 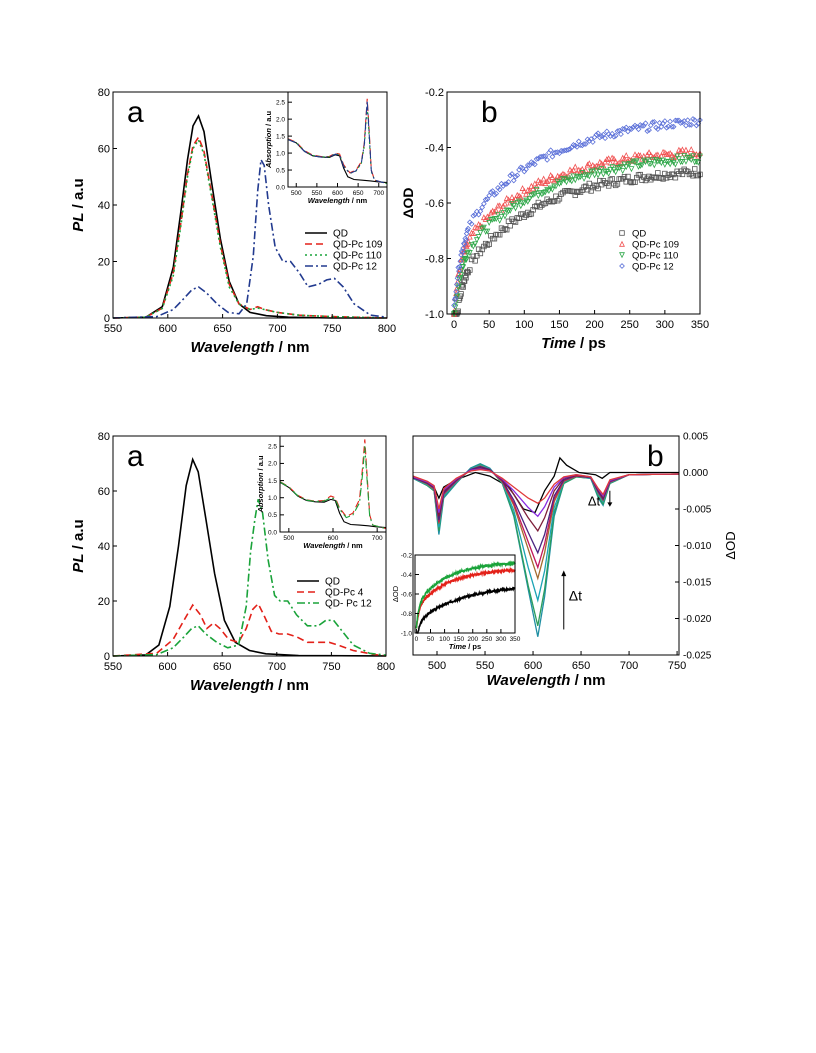 What do you see at coordinates (337, 193) in the screenshot?
I see `x-tick-label: 600` at bounding box center [337, 193].